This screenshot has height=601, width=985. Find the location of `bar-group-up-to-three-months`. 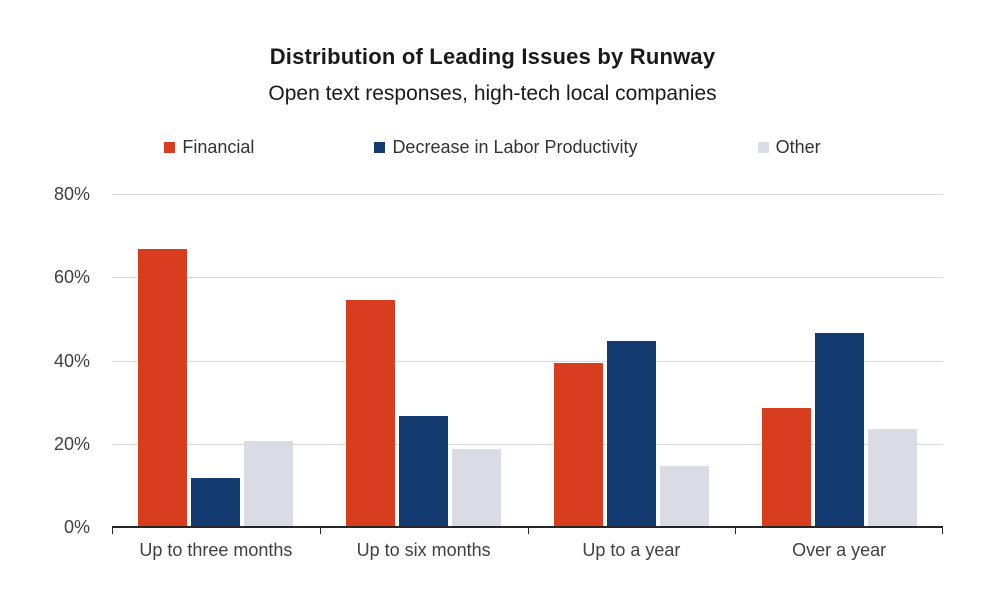

bar-group-up-to-three-months is located at coordinates (216, 360).